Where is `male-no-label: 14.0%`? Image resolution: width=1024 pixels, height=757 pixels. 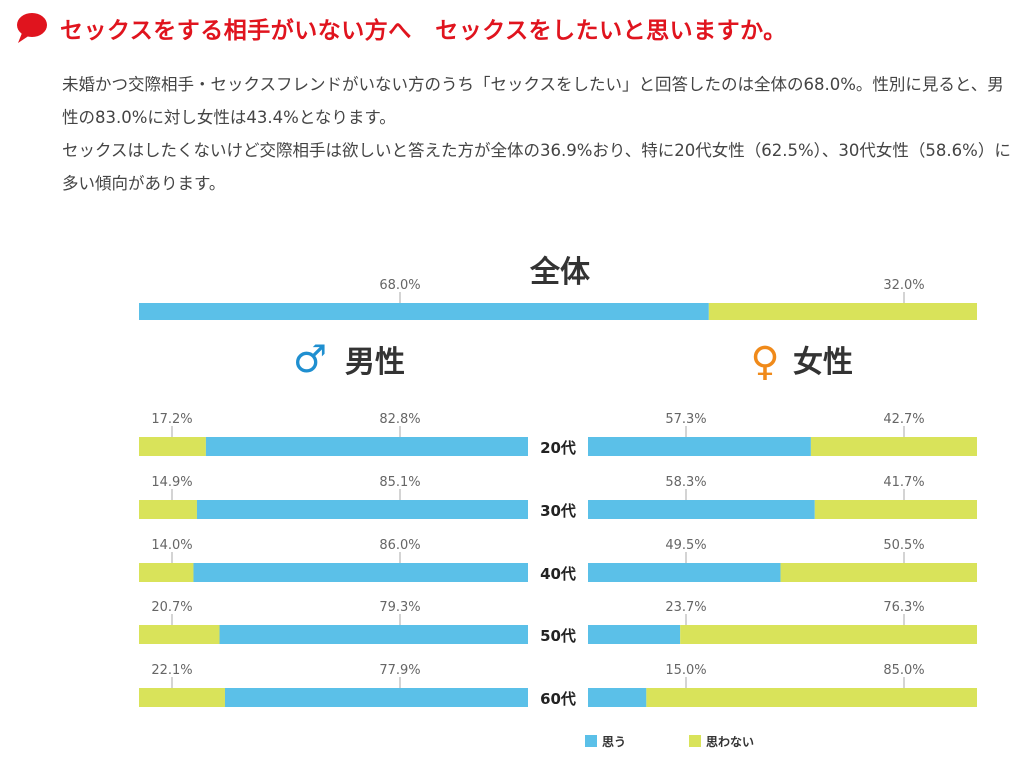 male-no-label: 14.0% is located at coordinates (171, 545).